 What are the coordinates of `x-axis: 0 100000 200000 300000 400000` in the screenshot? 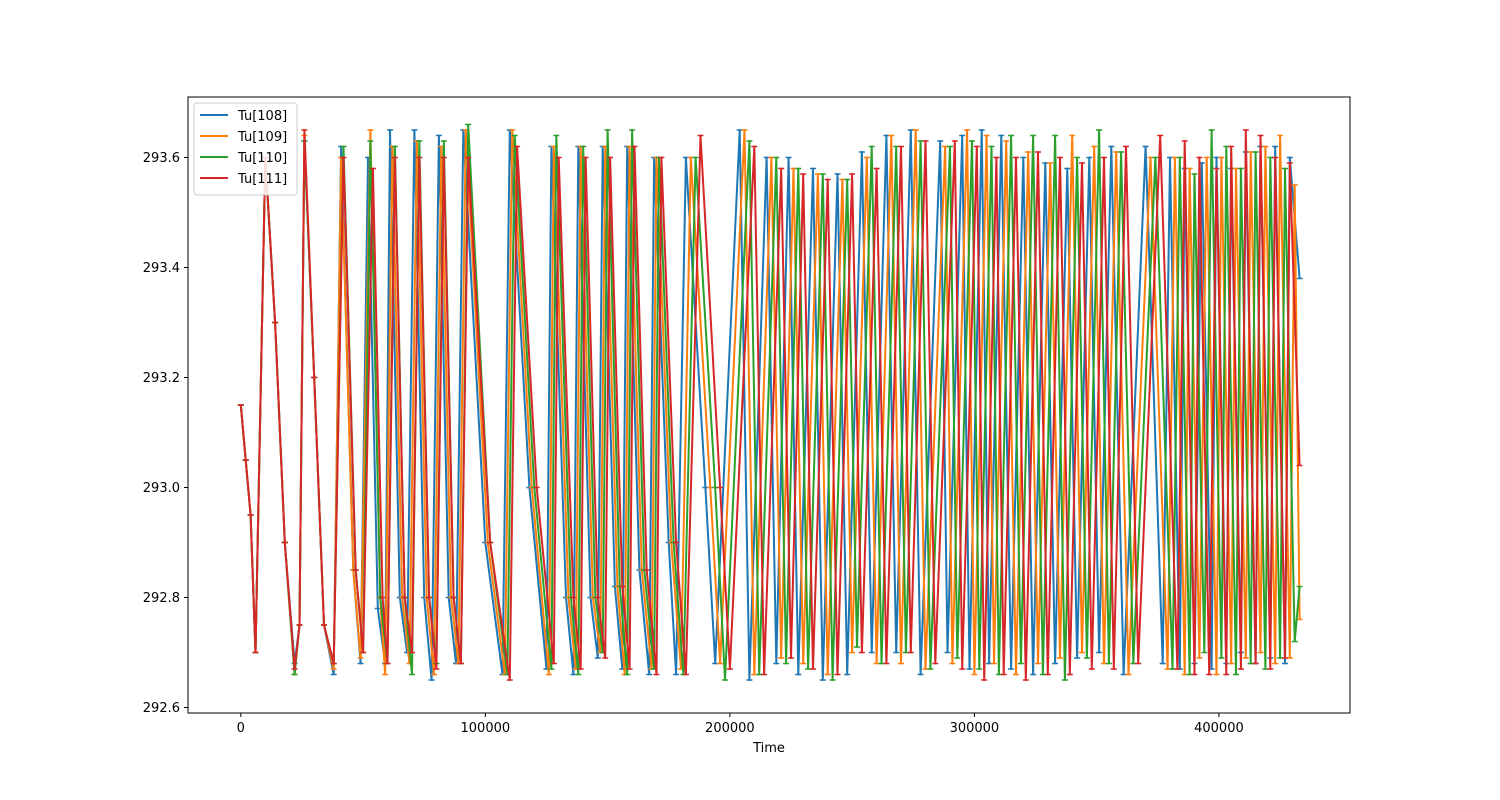 It's located at (740, 724).